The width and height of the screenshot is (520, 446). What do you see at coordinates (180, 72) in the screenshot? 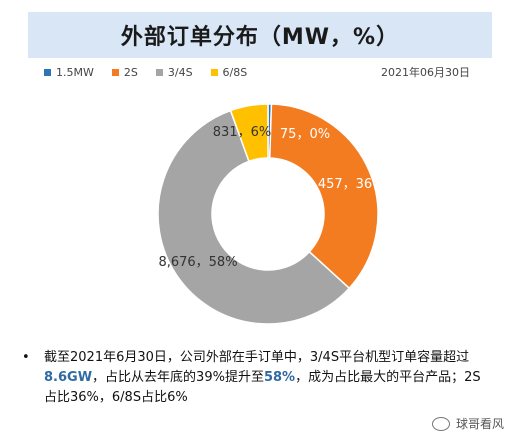
I see `legend-label: 3/4S` at bounding box center [180, 72].